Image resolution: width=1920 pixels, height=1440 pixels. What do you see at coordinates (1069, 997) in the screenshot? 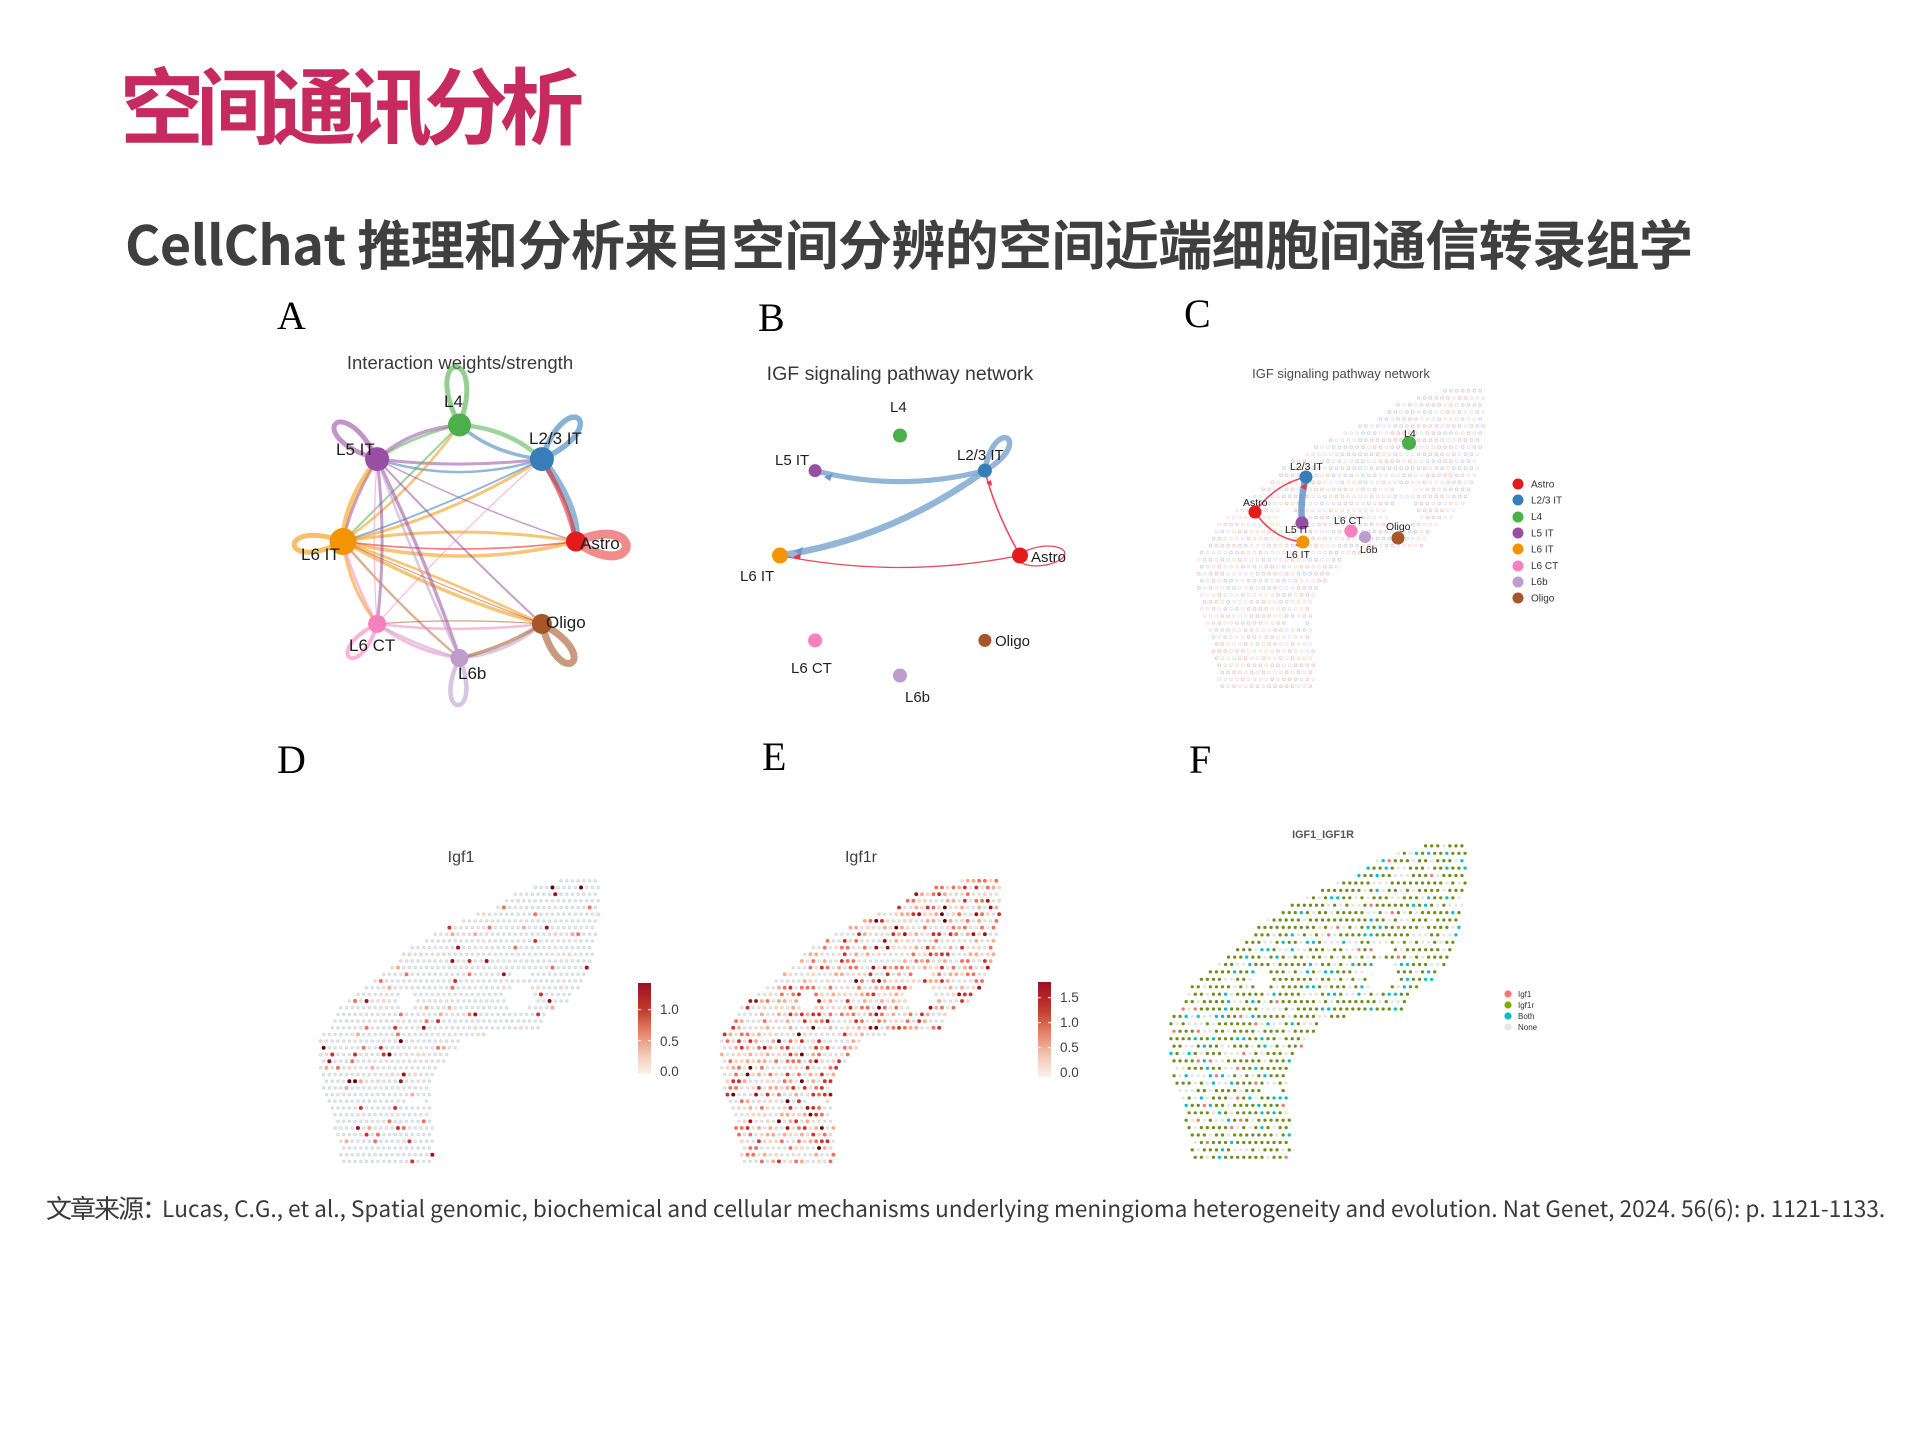
I see `svg-text: 1.5` at bounding box center [1069, 997].